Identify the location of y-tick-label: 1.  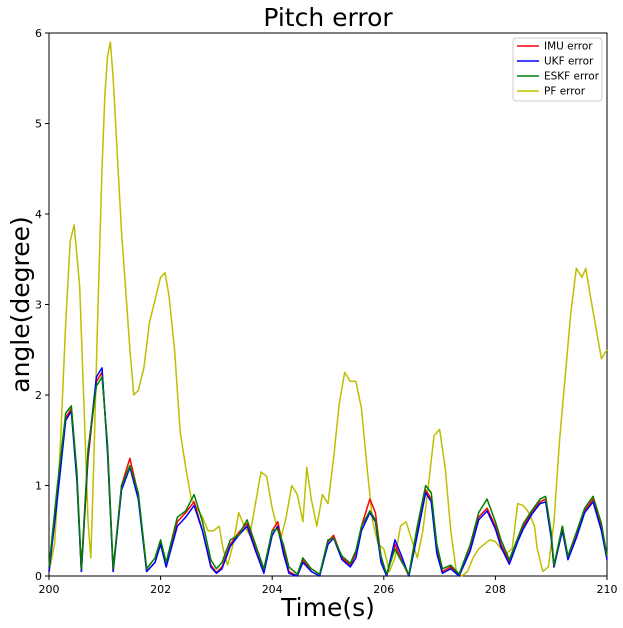
(38, 486).